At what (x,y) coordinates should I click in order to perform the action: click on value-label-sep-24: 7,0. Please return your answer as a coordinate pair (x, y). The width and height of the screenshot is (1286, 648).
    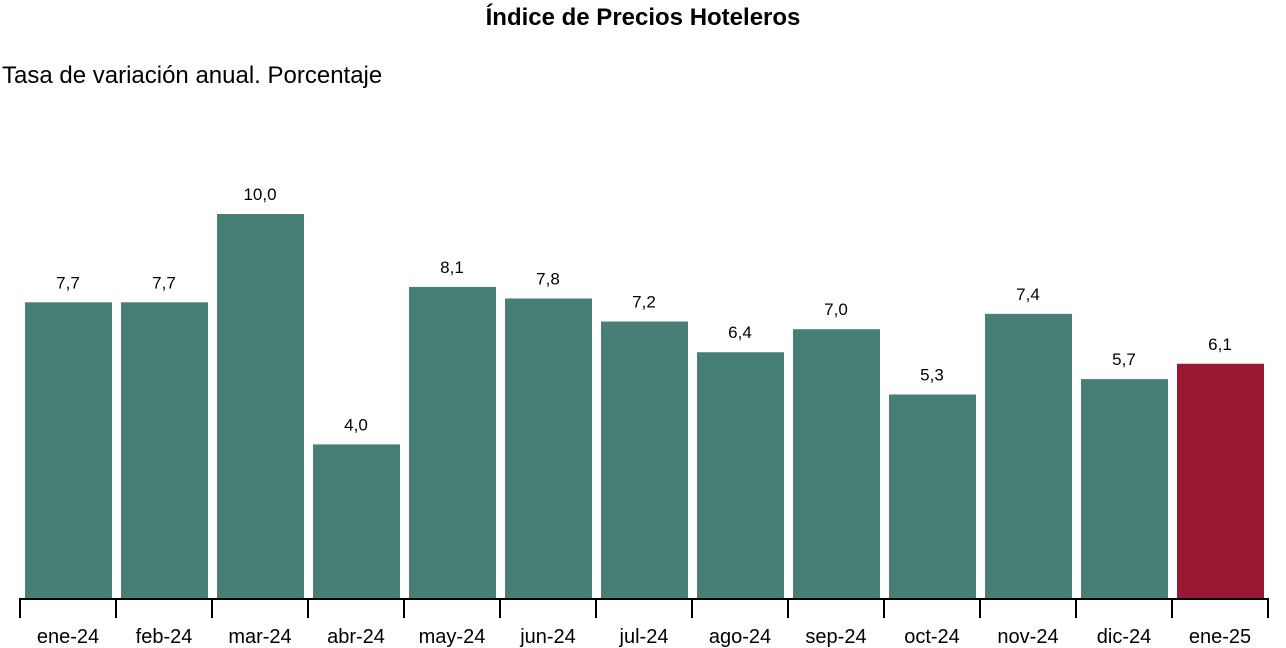
    Looking at the image, I should click on (836, 309).